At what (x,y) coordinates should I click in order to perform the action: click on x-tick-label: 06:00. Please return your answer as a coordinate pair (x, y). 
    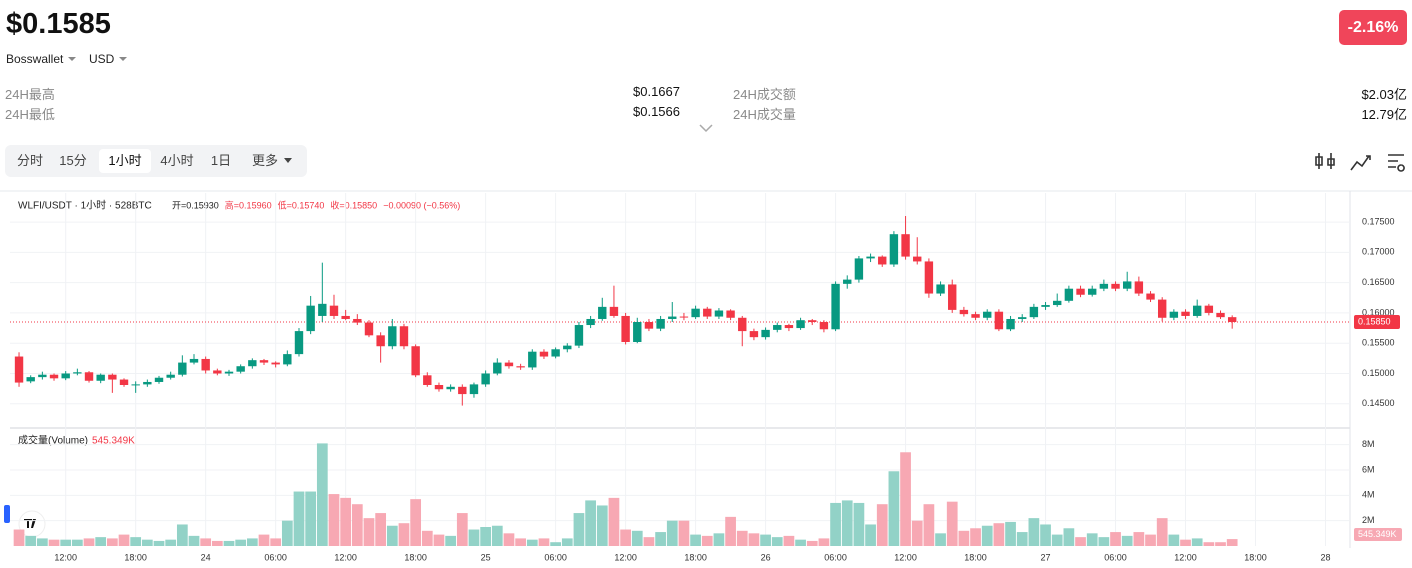
    Looking at the image, I should click on (275, 557).